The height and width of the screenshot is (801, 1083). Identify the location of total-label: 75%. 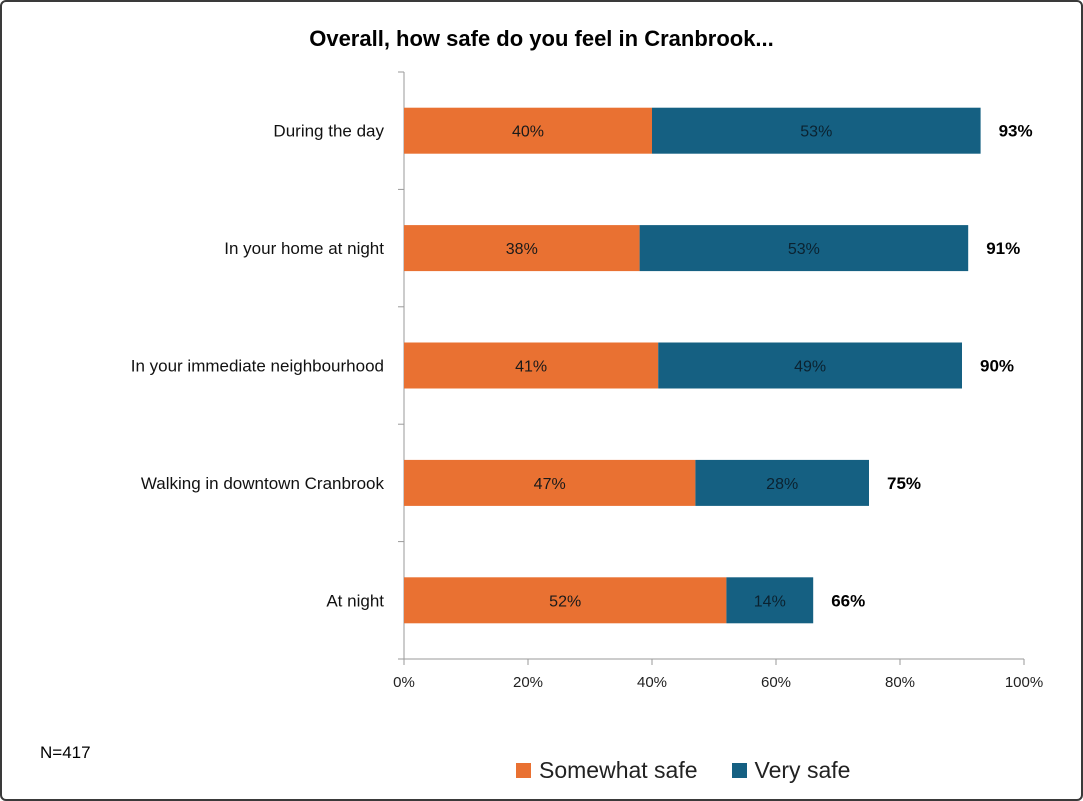
(904, 483).